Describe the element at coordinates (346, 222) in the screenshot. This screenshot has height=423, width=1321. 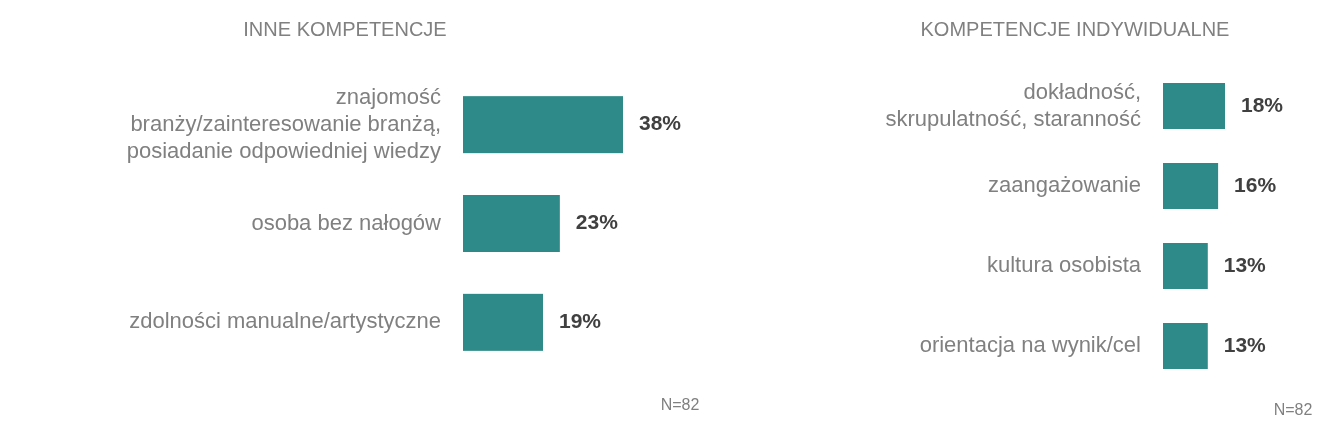
I see `y-tick-label: osoba bez nałogów` at that location.